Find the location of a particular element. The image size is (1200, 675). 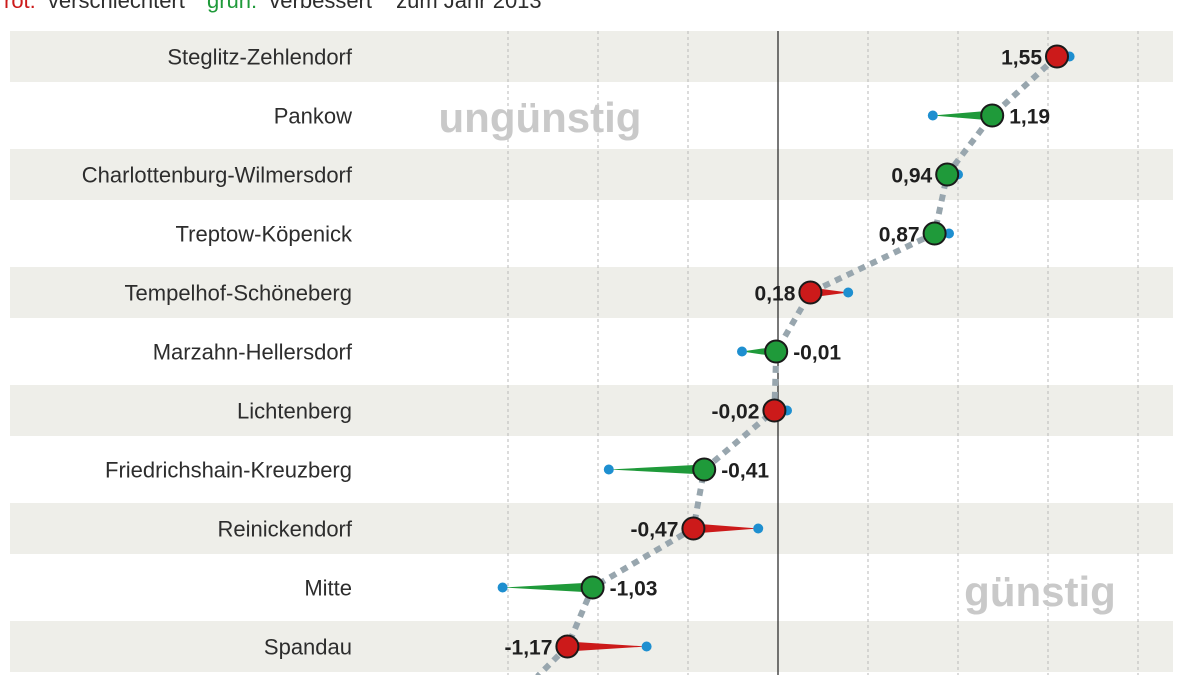

value-label: -0,01 is located at coordinates (817, 353).